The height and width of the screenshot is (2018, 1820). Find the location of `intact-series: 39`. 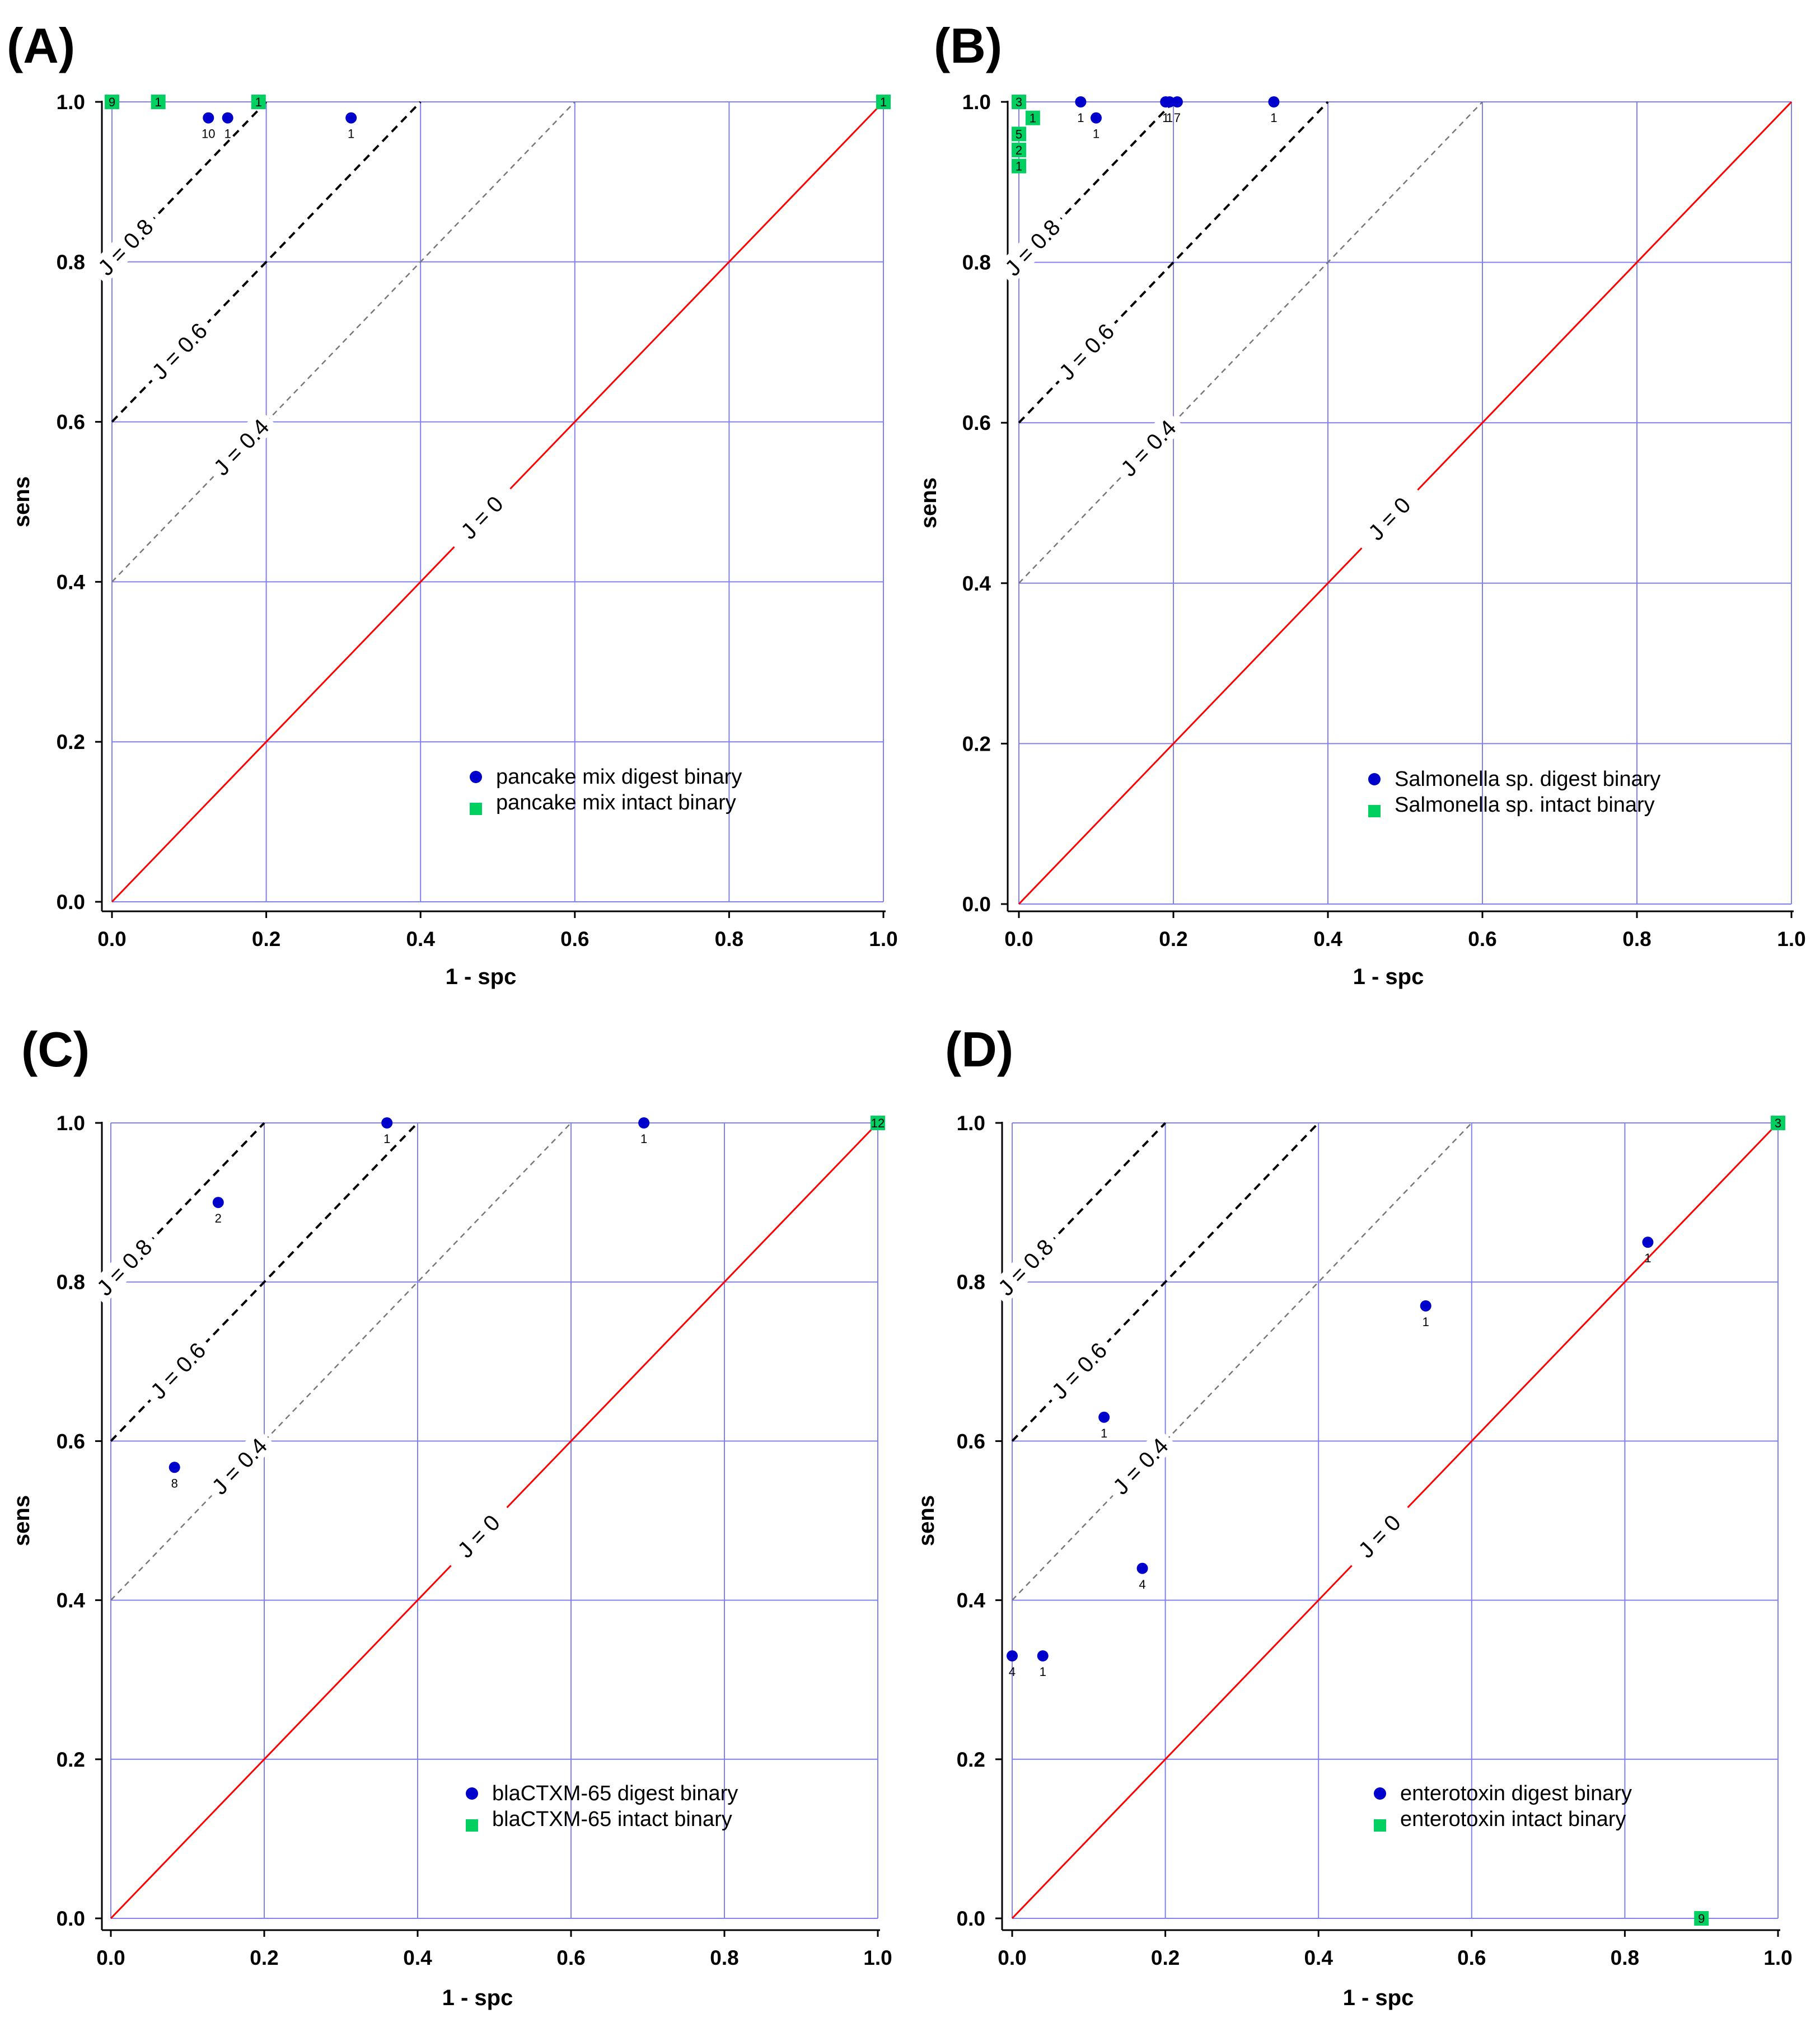

intact-series: 39 is located at coordinates (1740, 1521).